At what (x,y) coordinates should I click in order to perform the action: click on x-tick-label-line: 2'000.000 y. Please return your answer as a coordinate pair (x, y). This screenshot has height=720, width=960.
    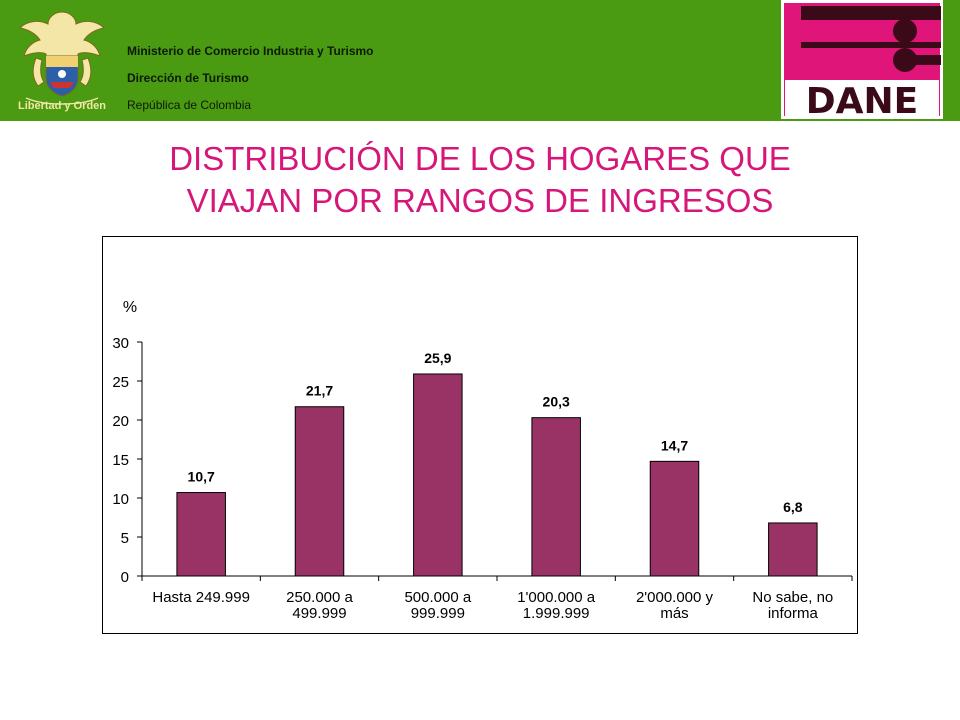
    Looking at the image, I should click on (675, 597).